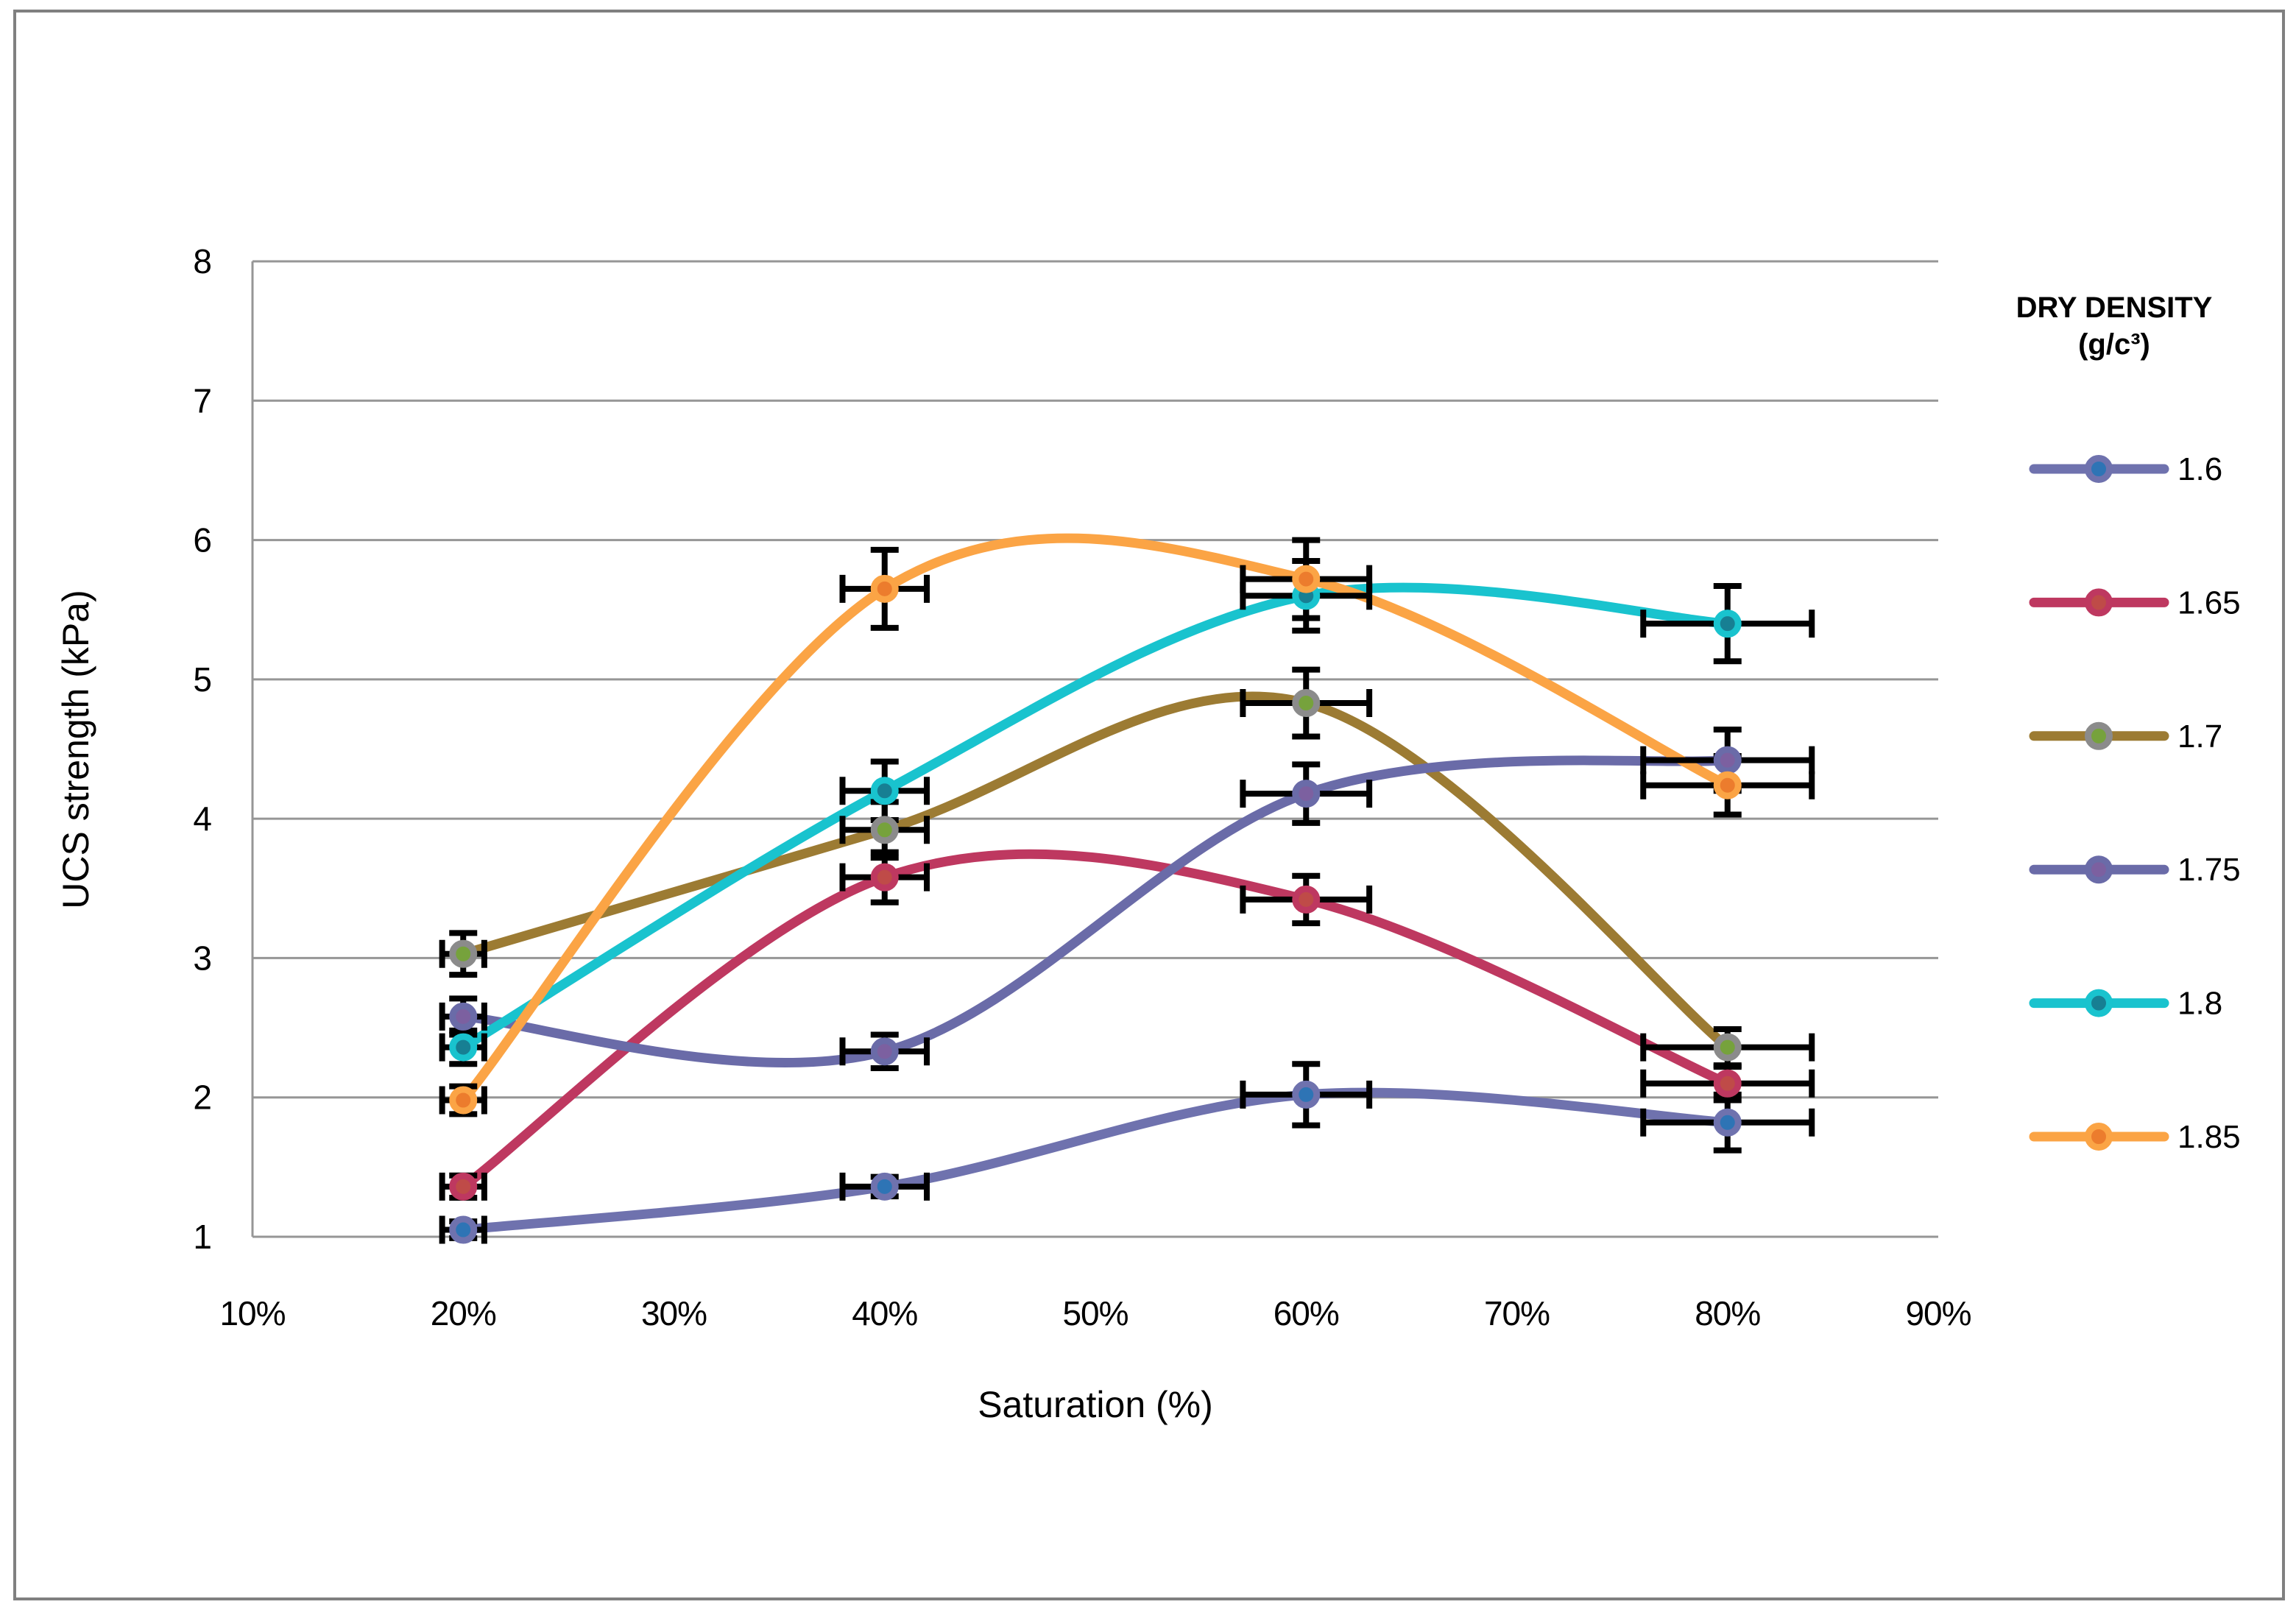 This screenshot has height=1610, width=2296. Describe the element at coordinates (202, 1097) in the screenshot. I see `y-tick-label-2: 2` at that location.